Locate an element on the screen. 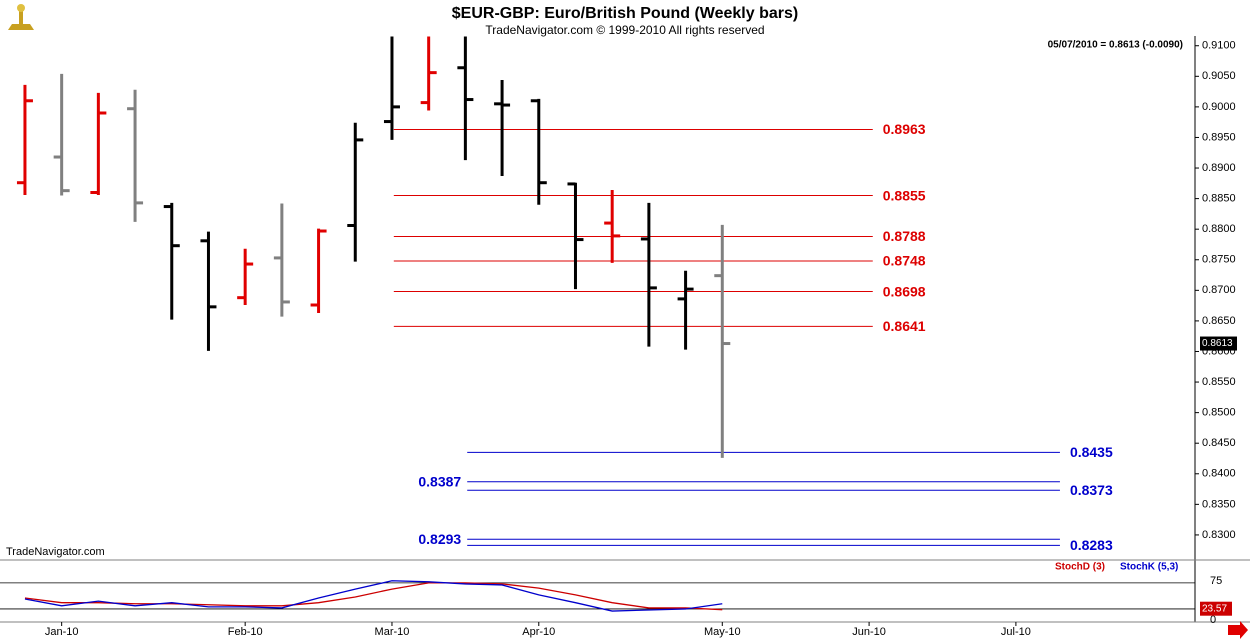  y-tick-label: 0.9000 is located at coordinates (1219, 107).